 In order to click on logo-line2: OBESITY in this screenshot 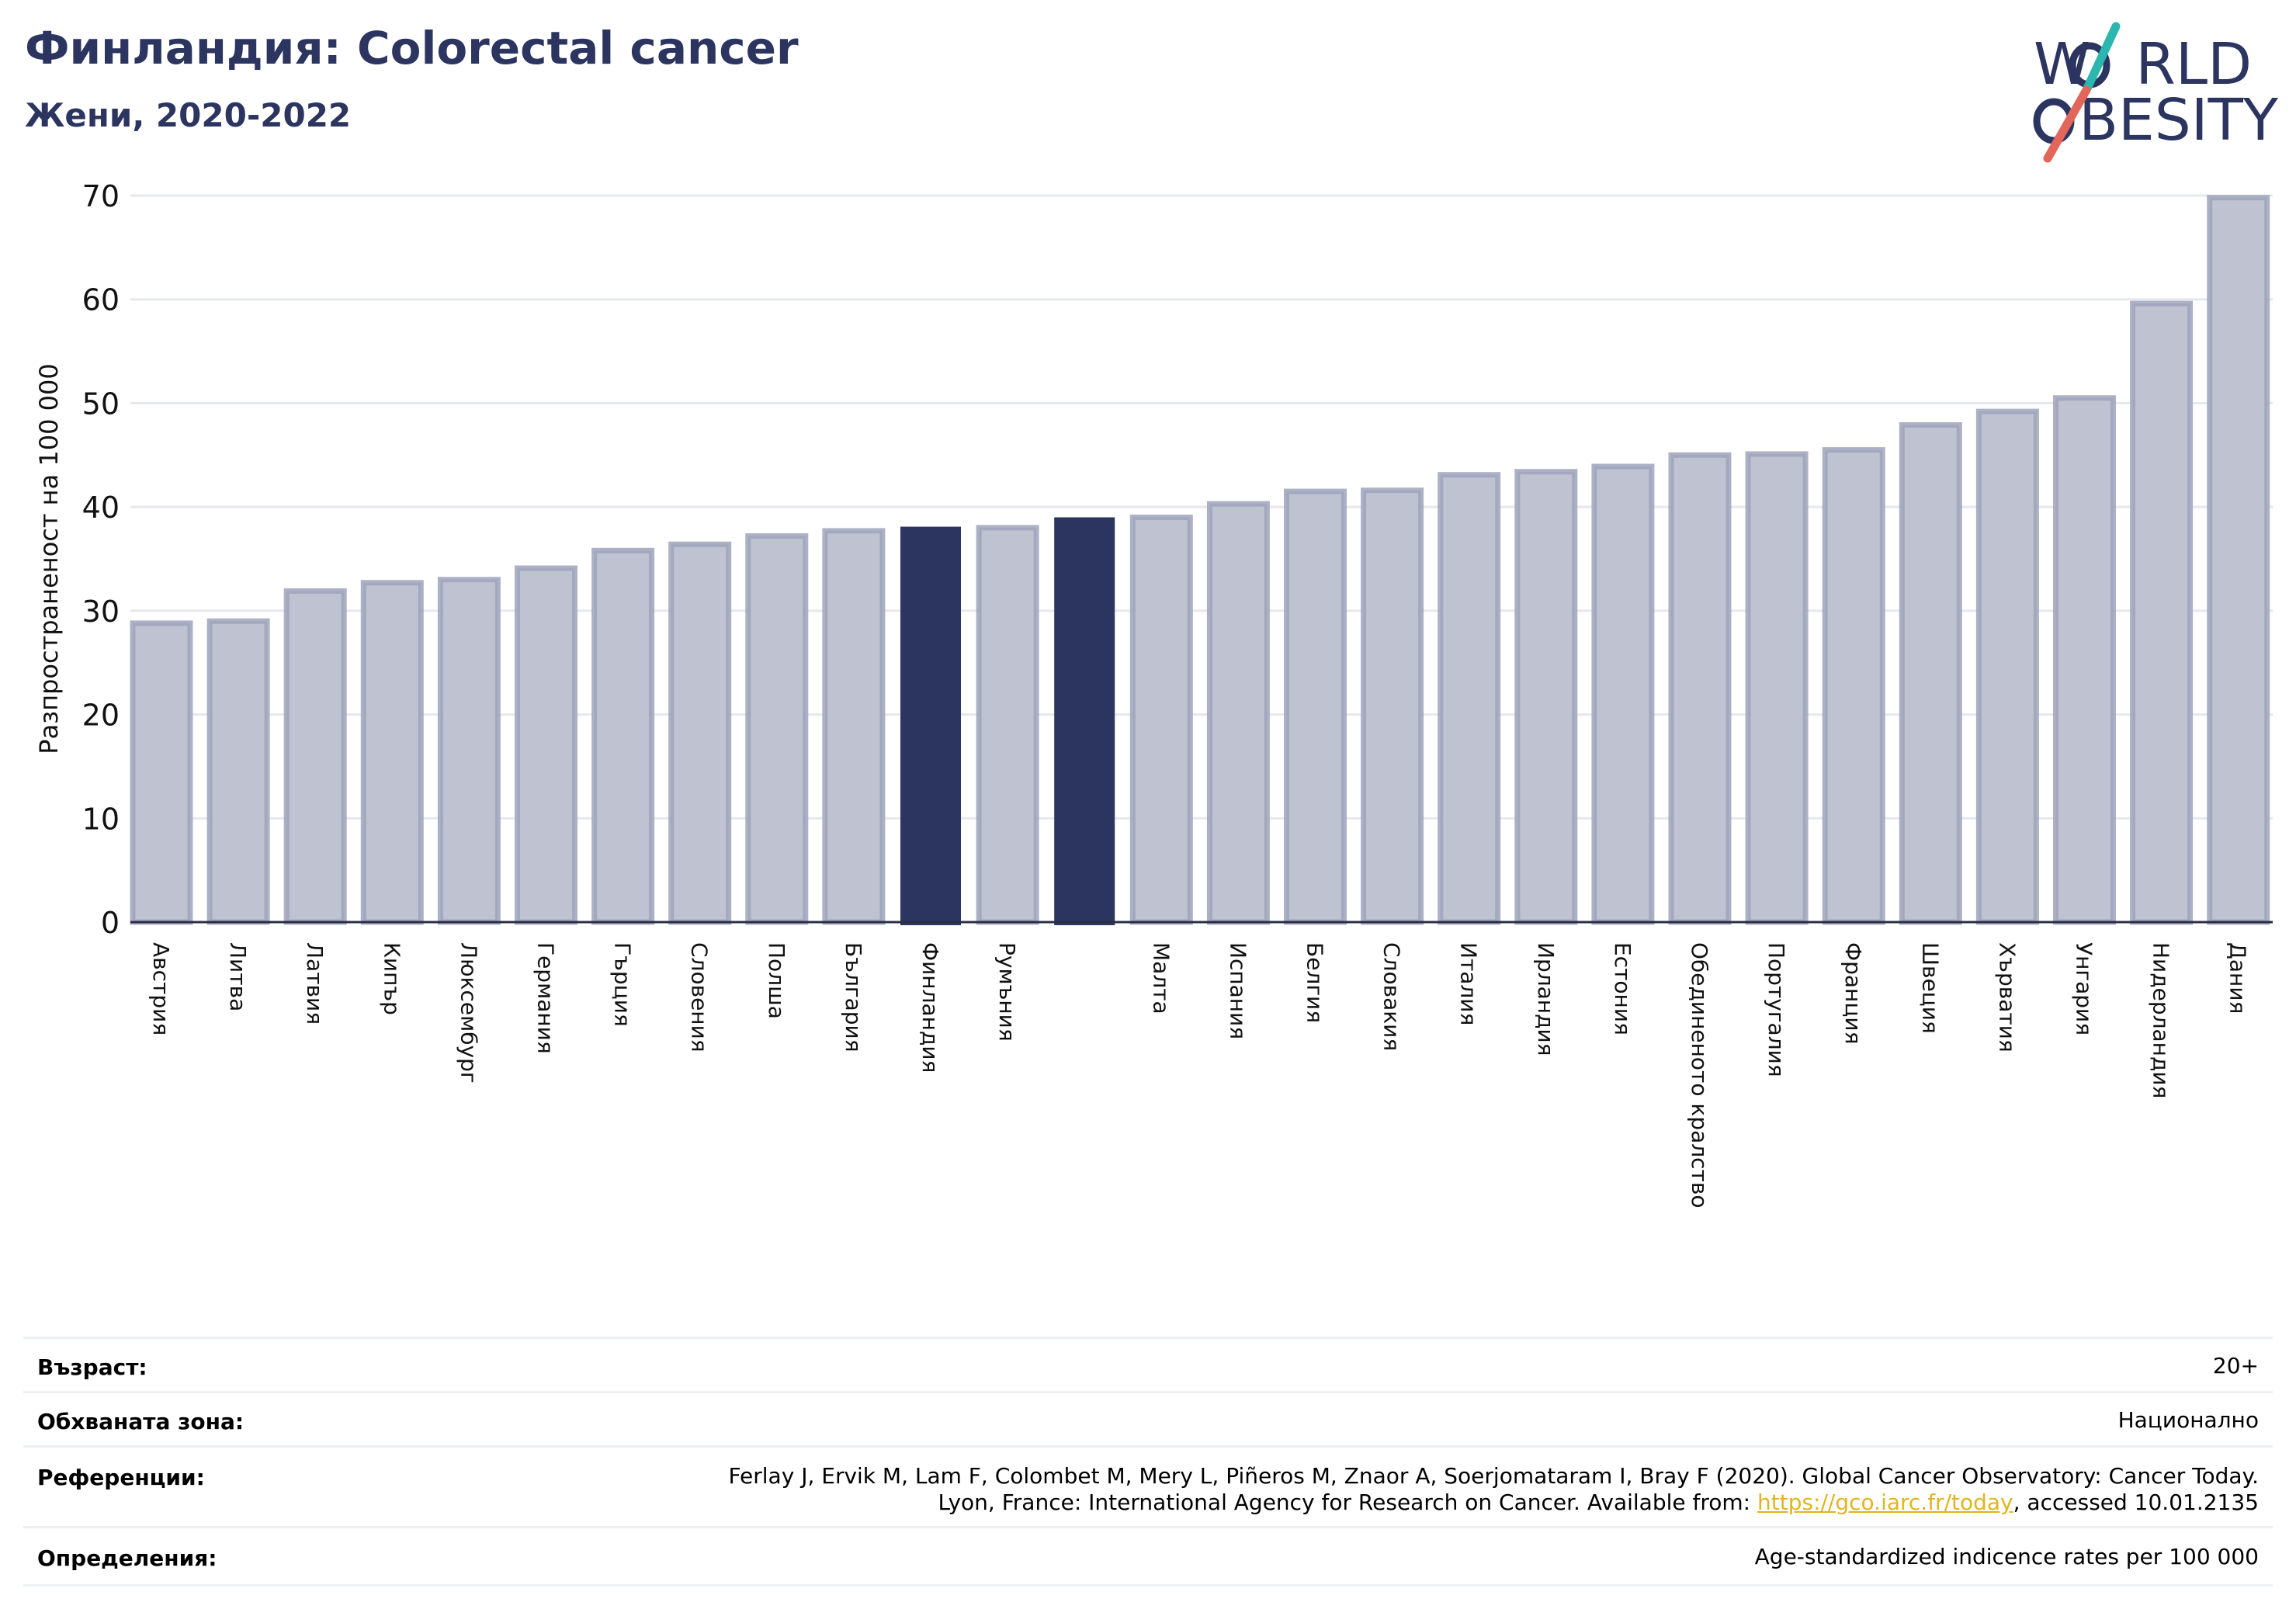, I will do `click(2156, 120)`.